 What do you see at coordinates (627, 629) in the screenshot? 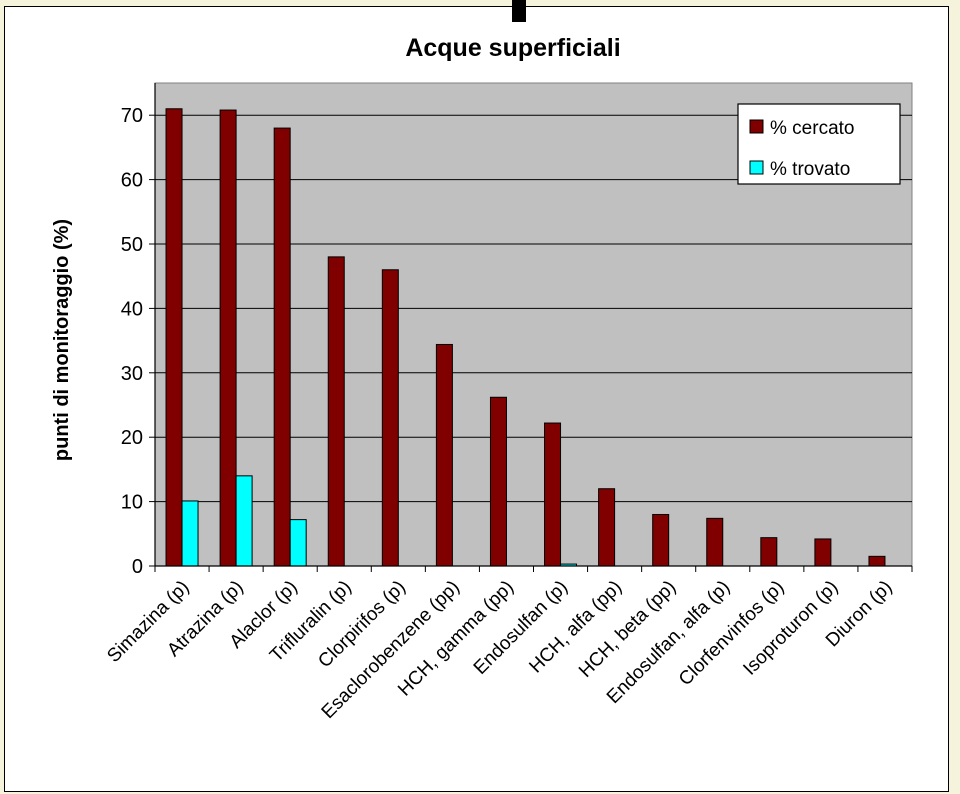
I see `x-category-label: HCH, beta (pp)` at bounding box center [627, 629].